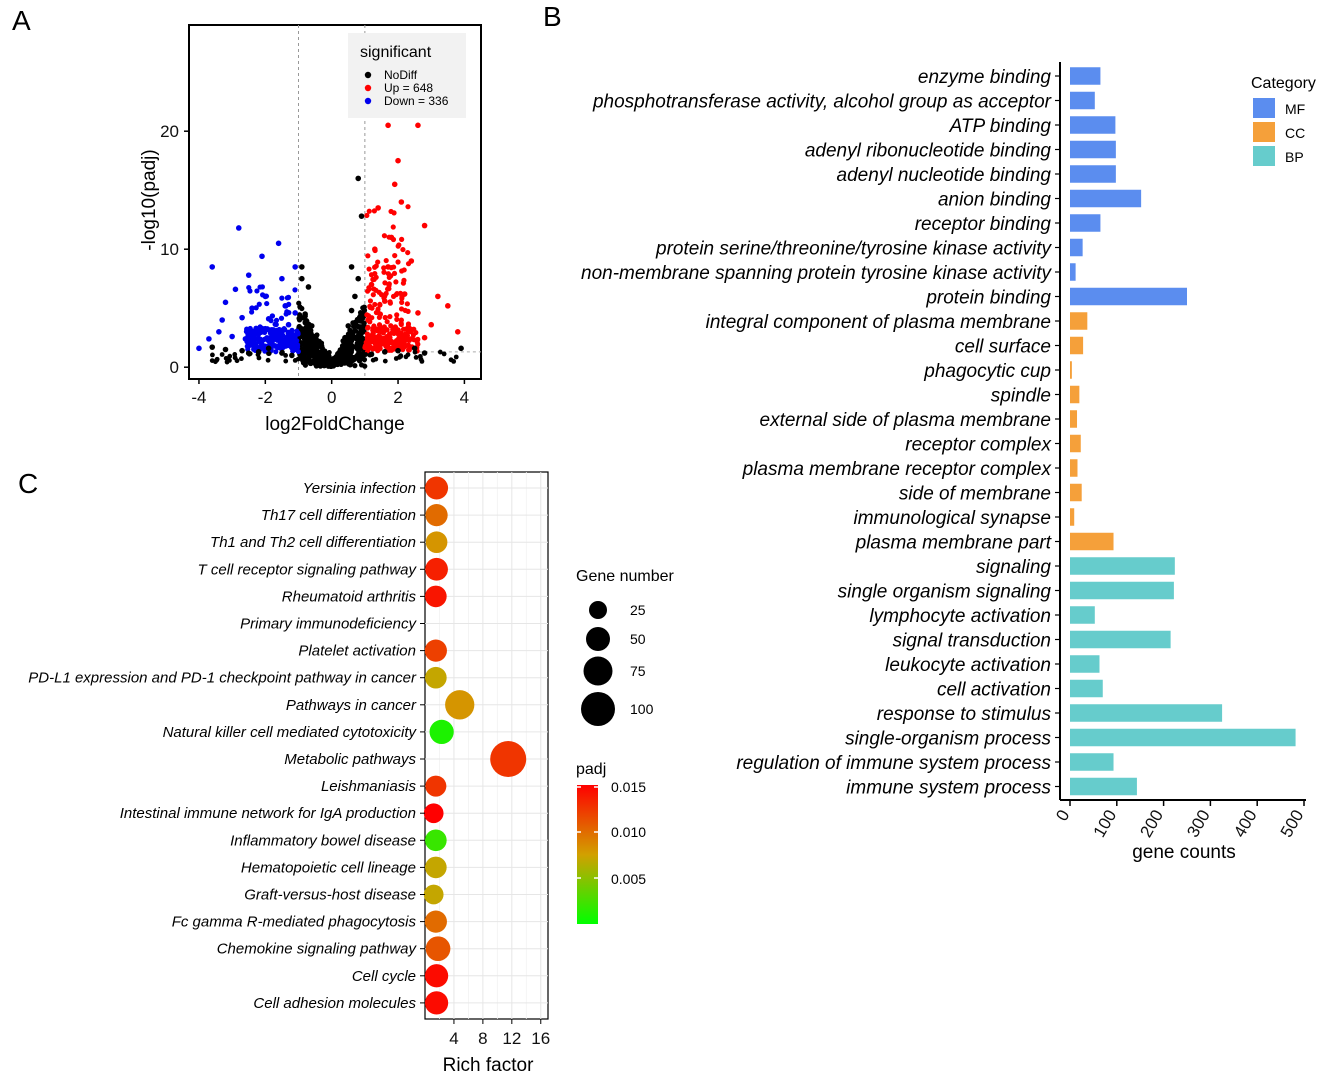 The height and width of the screenshot is (1079, 1325). Describe the element at coordinates (396, 52) in the screenshot. I see `volcano-legend-title: significant` at that location.